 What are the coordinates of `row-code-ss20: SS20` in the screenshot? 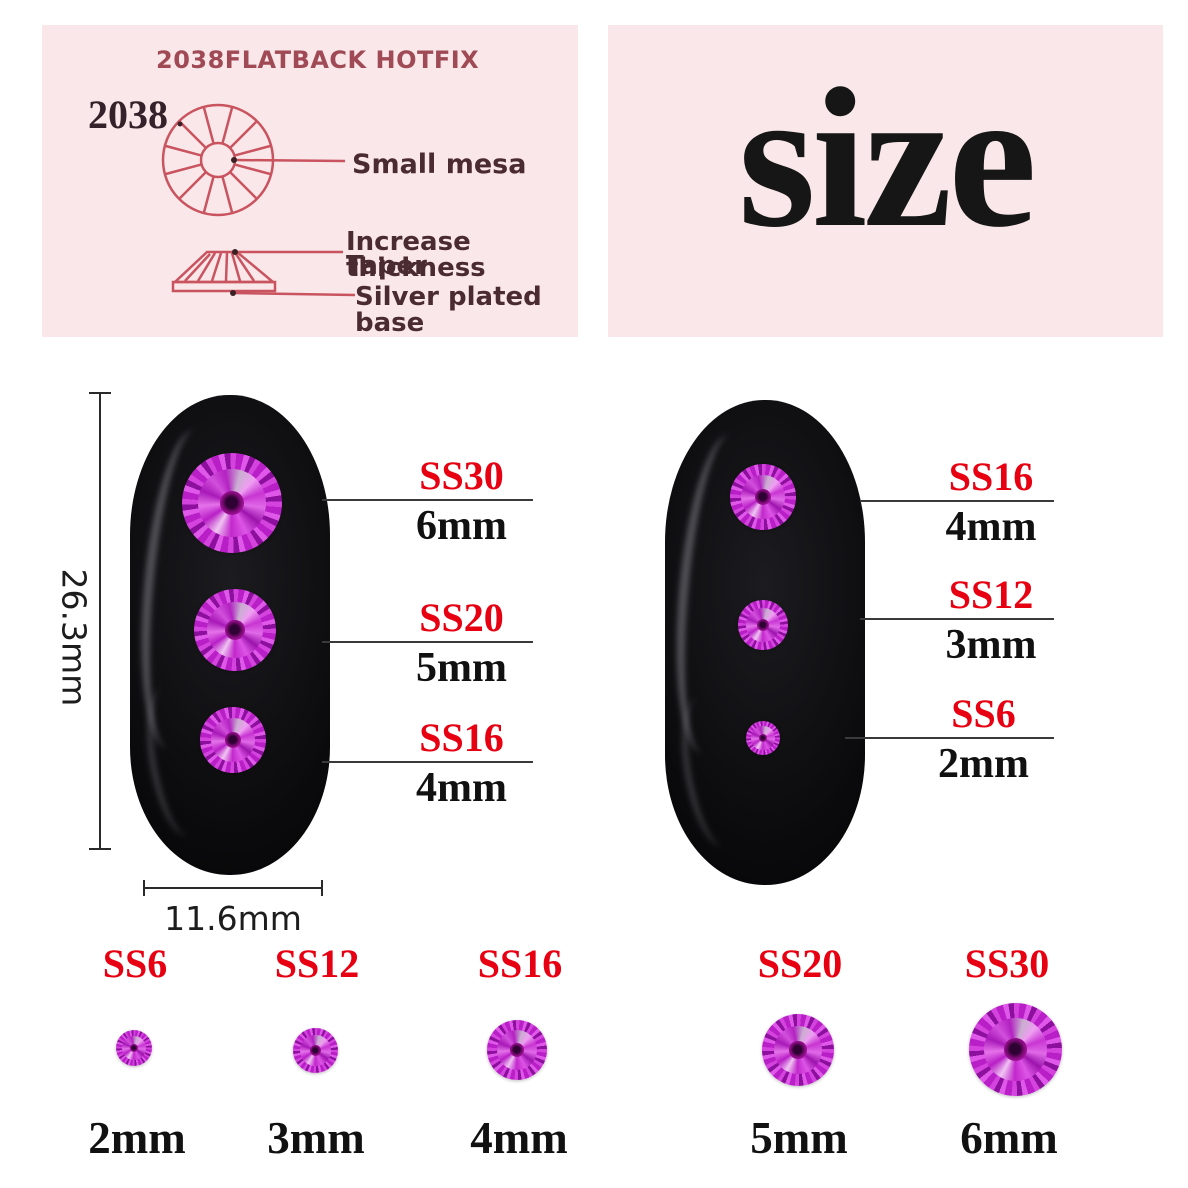 It's located at (800, 963).